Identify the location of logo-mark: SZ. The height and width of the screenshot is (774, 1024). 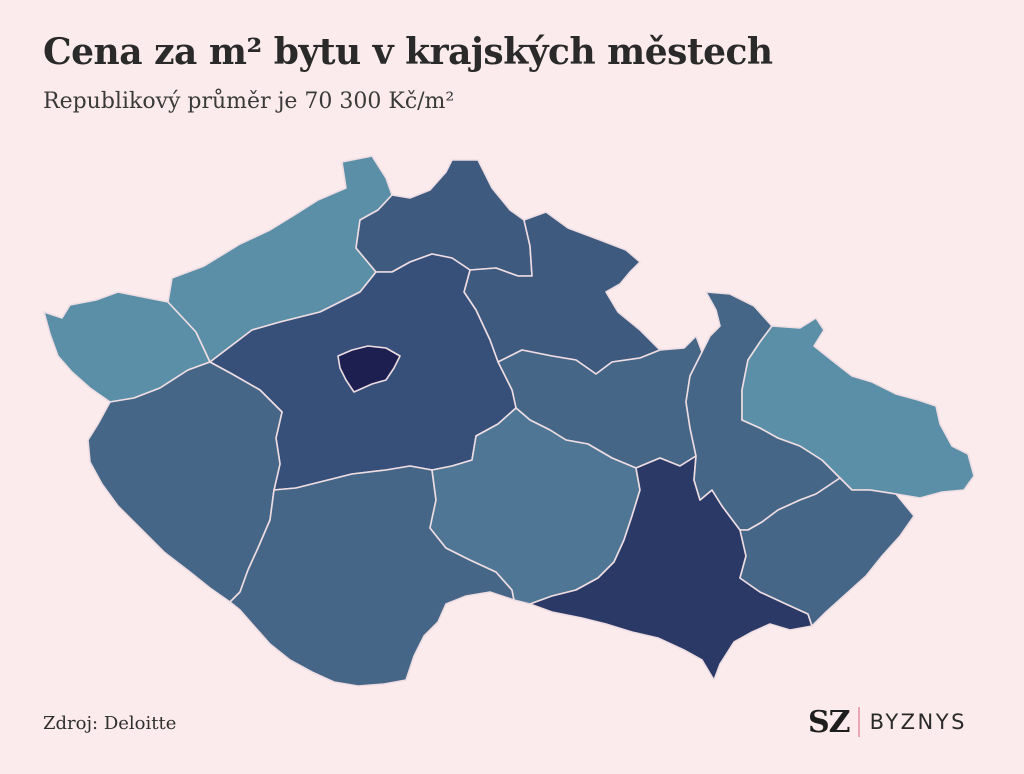
(829, 722).